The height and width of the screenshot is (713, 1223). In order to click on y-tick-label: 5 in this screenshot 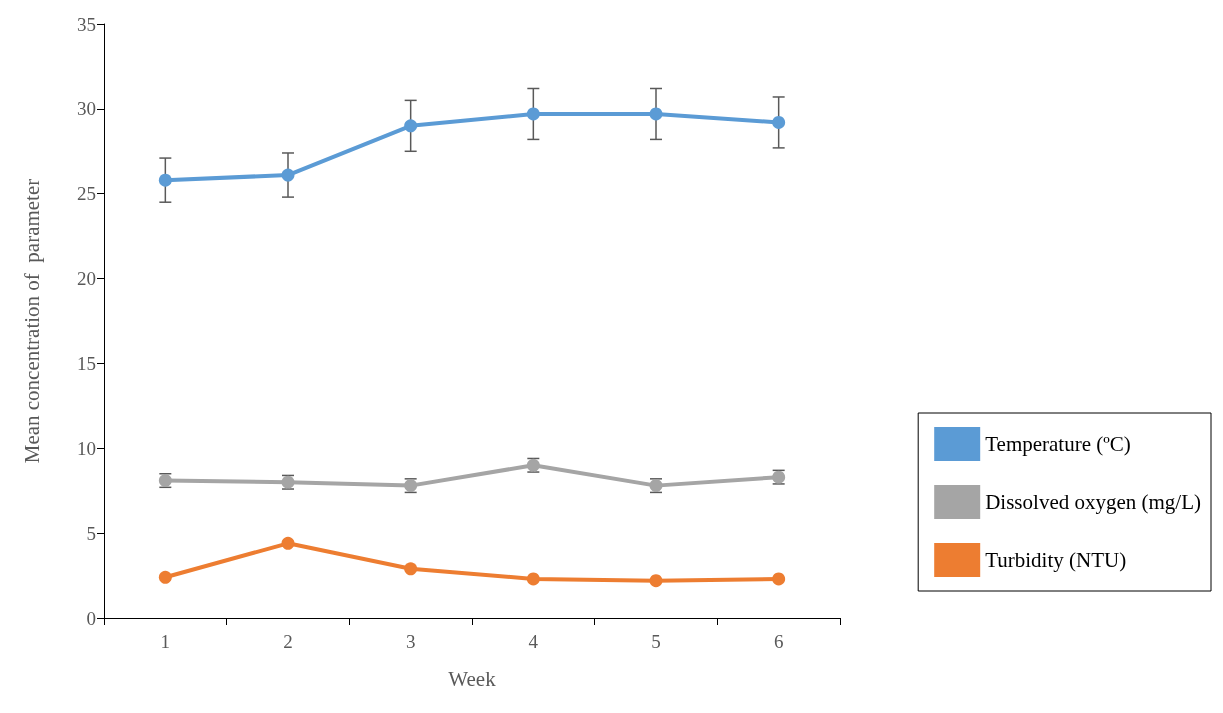, I will do `click(91, 533)`.